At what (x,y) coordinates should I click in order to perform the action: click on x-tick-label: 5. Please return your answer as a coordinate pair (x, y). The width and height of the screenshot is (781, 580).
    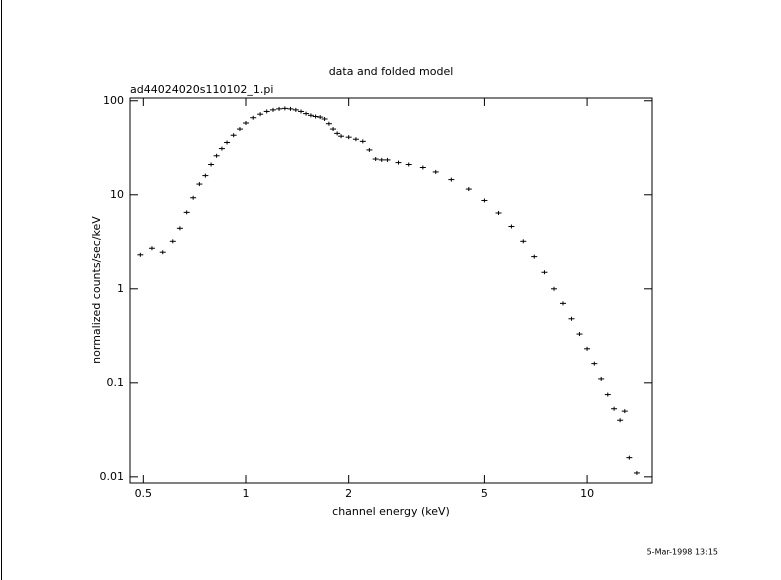
    Looking at the image, I should click on (484, 493).